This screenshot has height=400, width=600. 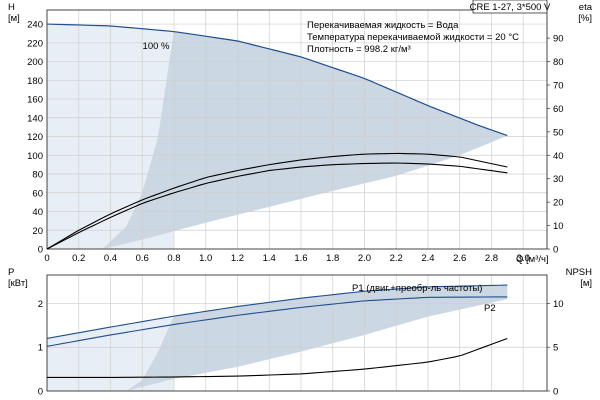 I want to click on y-right-tick-label: 80, so click(x=558, y=62).